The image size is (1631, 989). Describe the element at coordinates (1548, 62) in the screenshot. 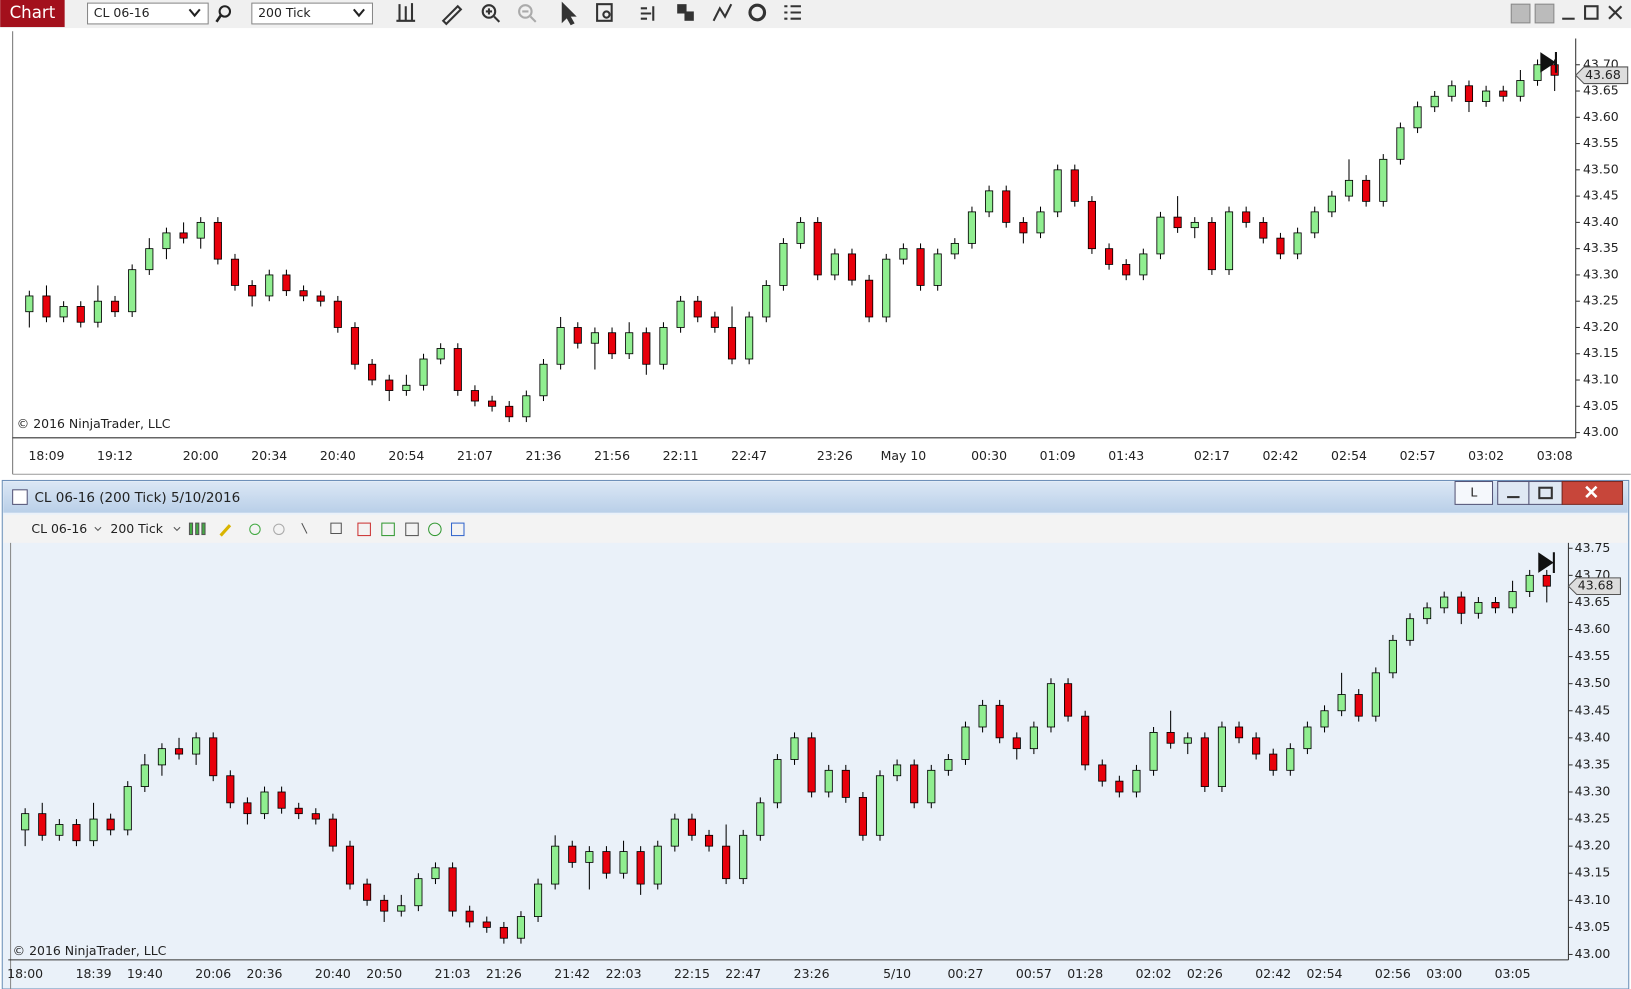

I see `scroll-end-icon` at that location.